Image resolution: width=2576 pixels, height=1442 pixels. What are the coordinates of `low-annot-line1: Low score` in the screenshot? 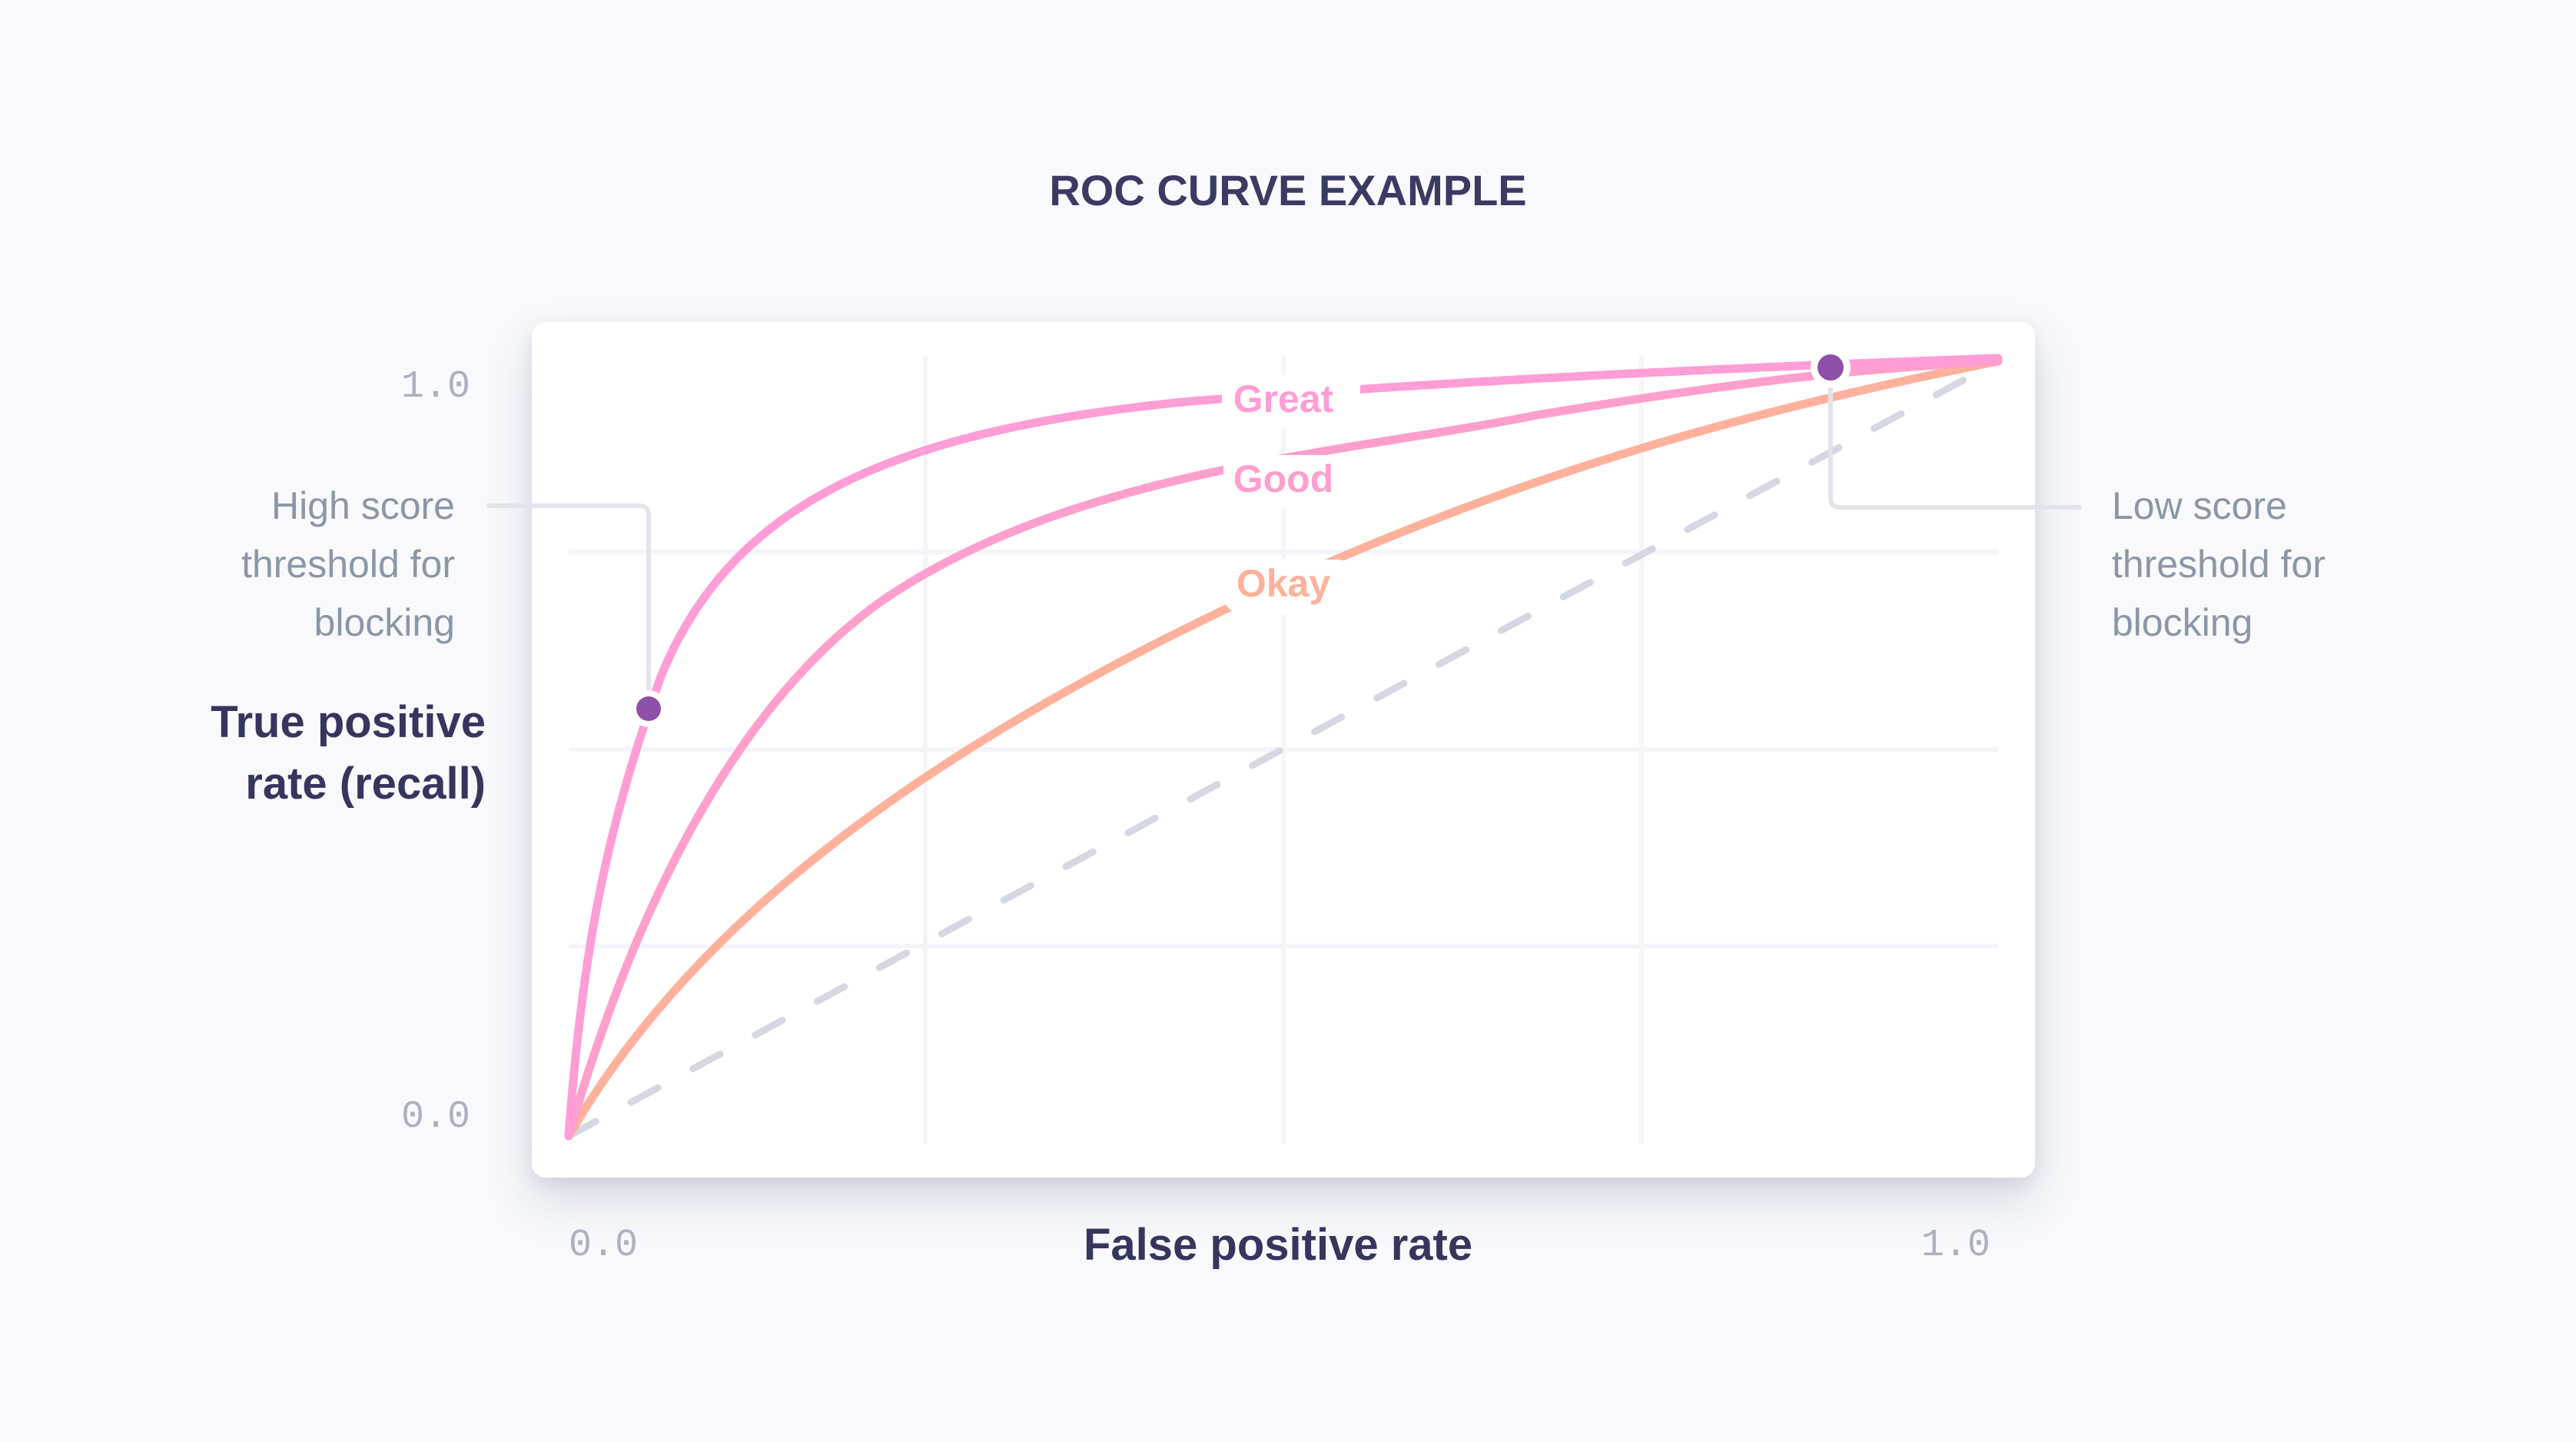 It's located at (2199, 506).